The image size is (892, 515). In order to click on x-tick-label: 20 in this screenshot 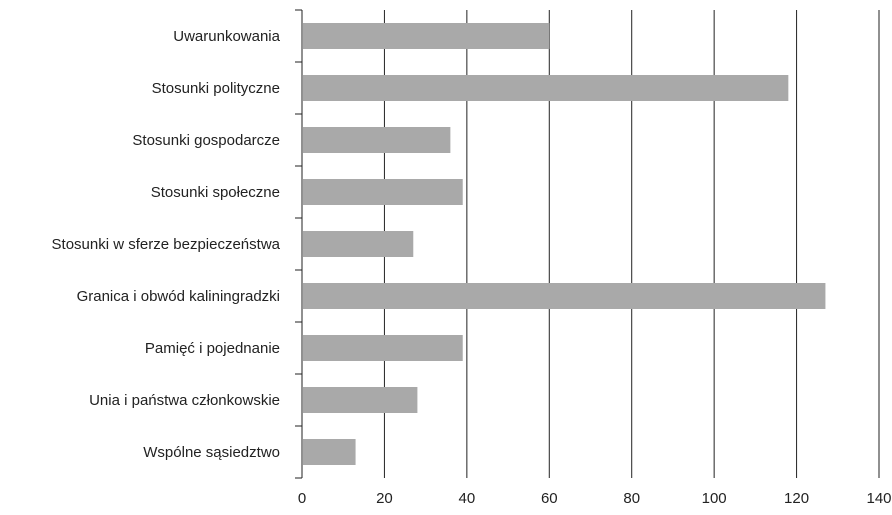, I will do `click(384, 498)`.